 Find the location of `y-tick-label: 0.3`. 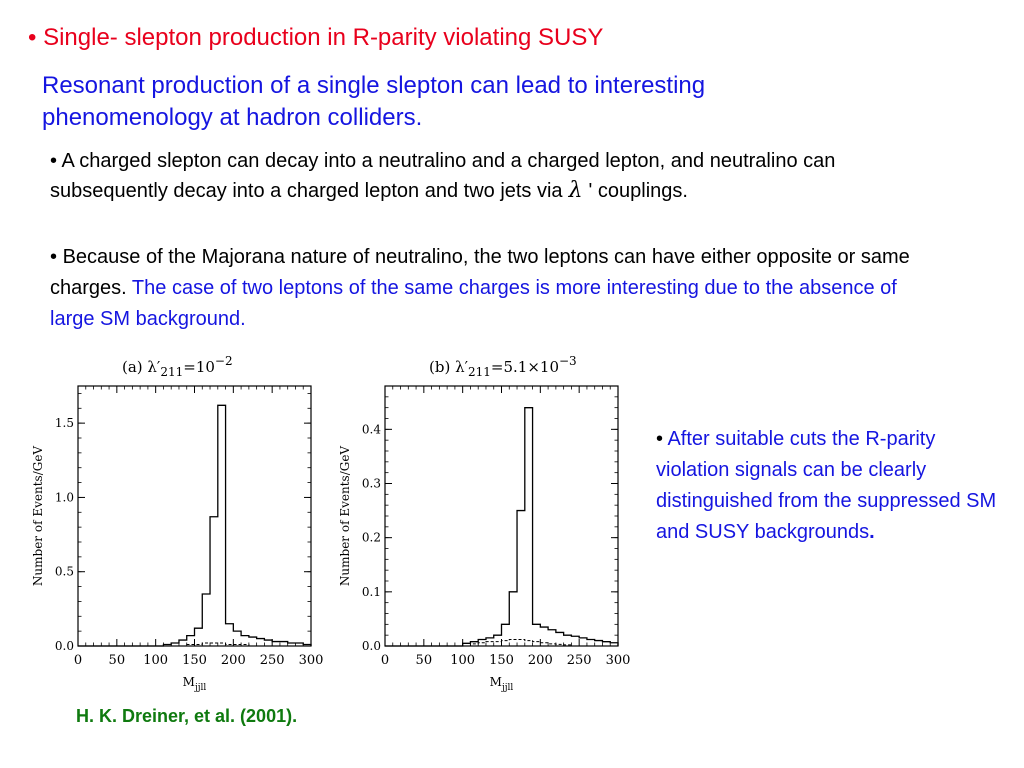

y-tick-label: 0.3 is located at coordinates (371, 484).